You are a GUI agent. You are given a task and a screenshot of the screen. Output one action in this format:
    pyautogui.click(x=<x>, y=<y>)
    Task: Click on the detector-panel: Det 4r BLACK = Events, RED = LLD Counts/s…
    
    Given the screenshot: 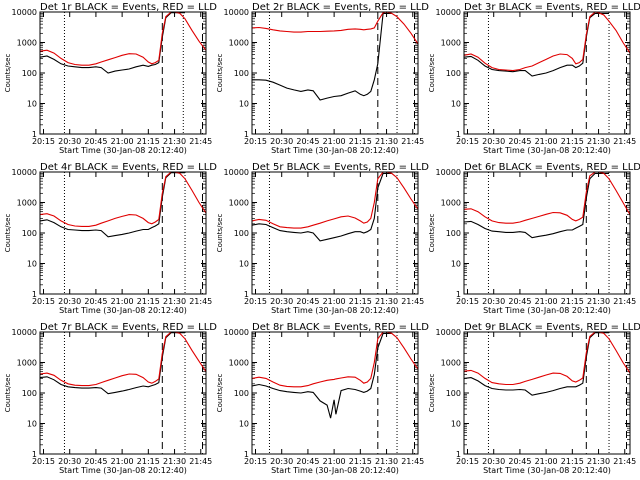 What is the action you would take?
    pyautogui.click(x=110, y=238)
    